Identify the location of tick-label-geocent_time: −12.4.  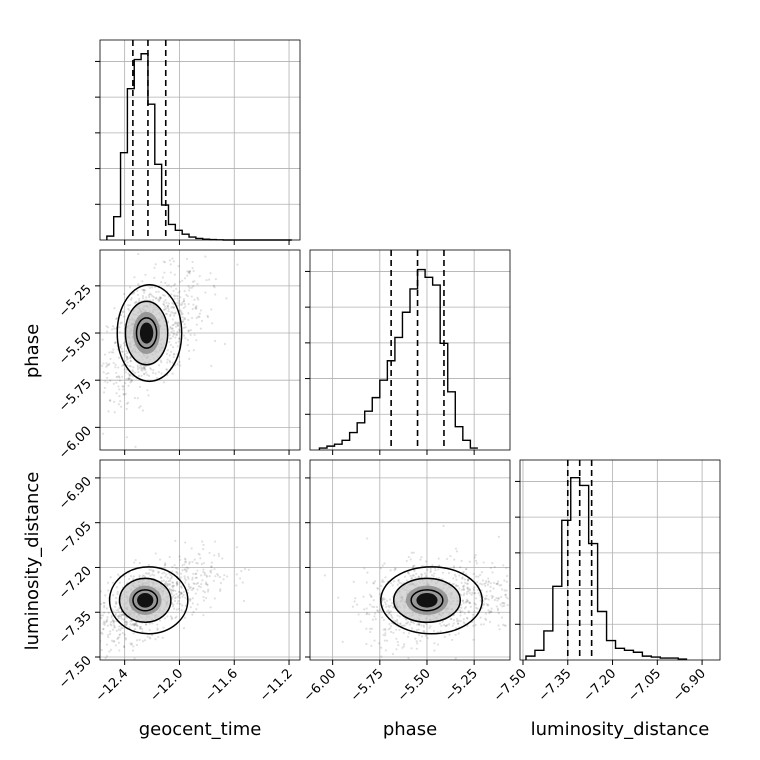
(112, 685).